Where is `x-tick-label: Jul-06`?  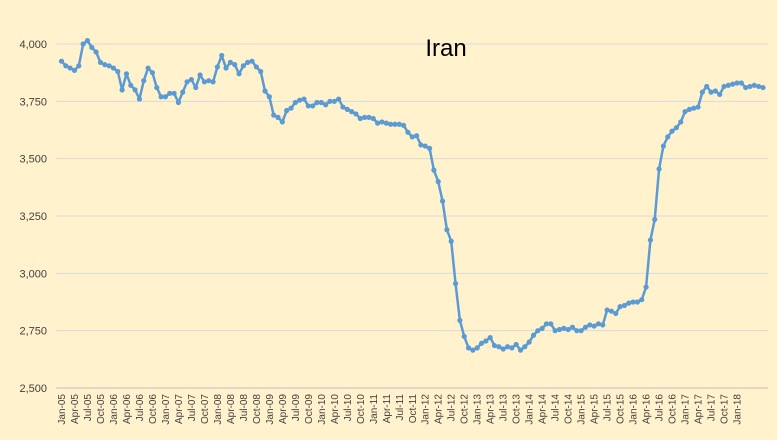 x-tick-label: Jul-06 is located at coordinates (140, 408).